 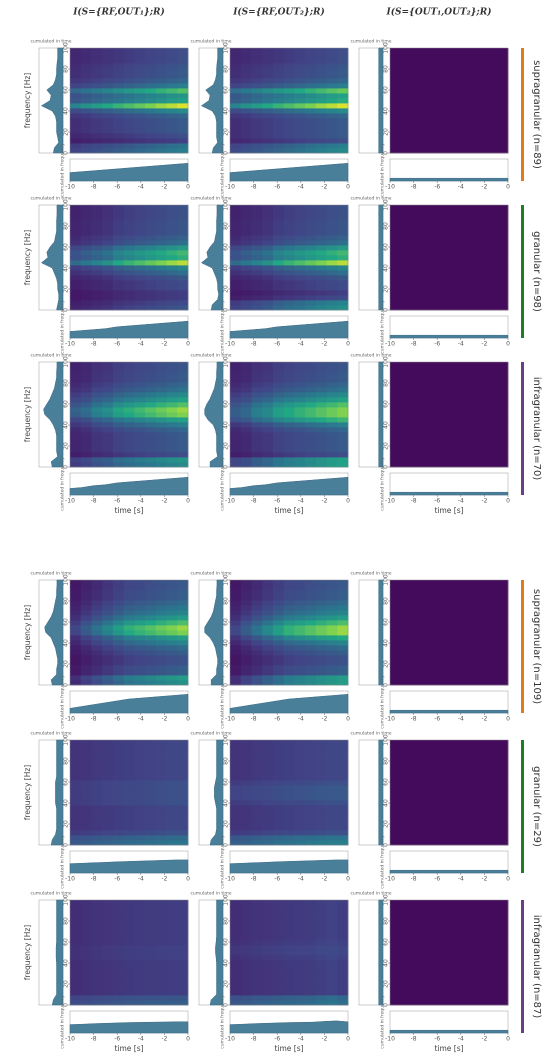 I want to click on x-tick-label: -10, so click(x=230, y=879).